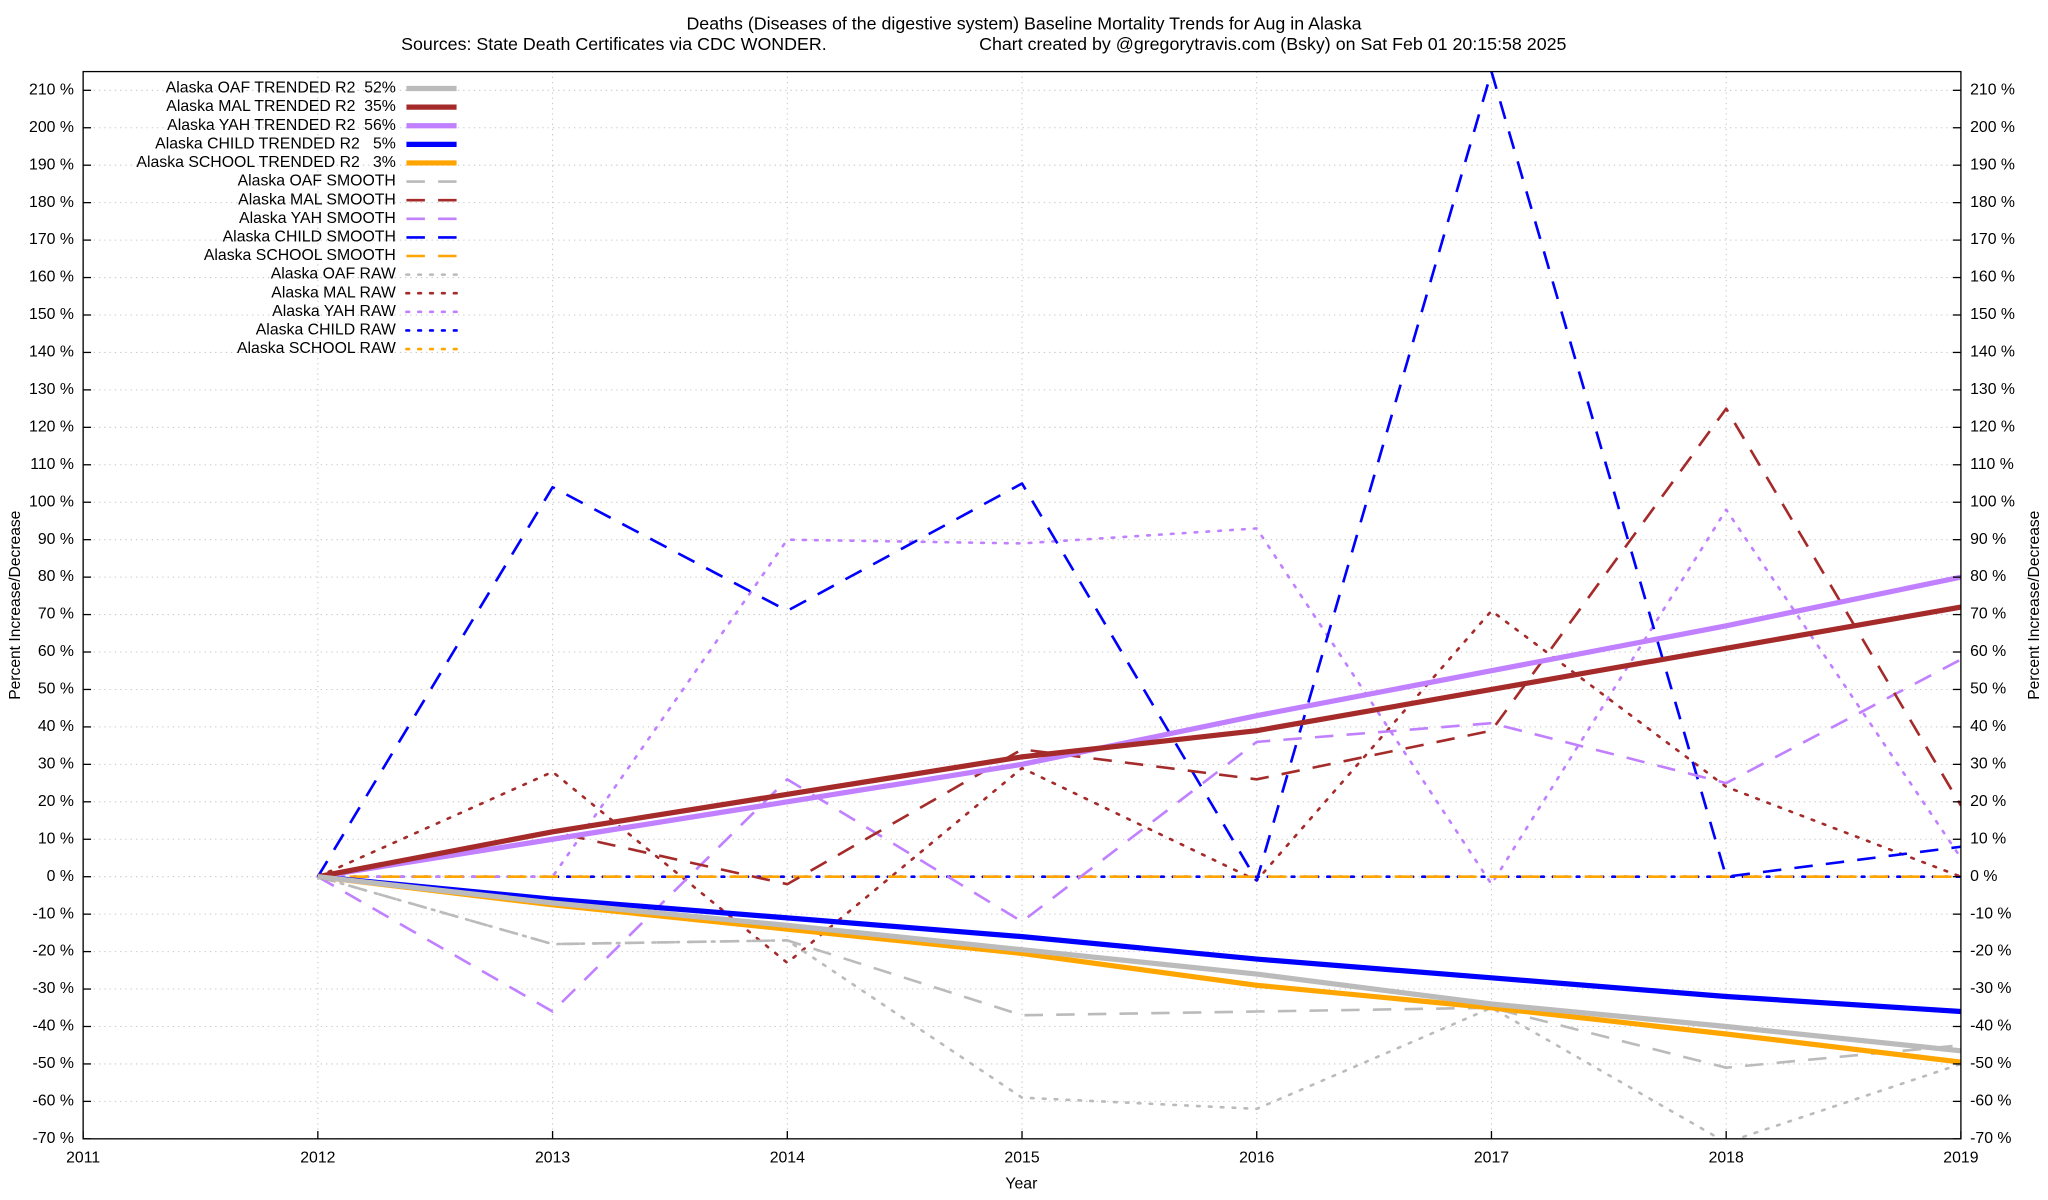  Describe the element at coordinates (1992, 90) in the screenshot. I see `y2-tick-label: 210 %` at that location.